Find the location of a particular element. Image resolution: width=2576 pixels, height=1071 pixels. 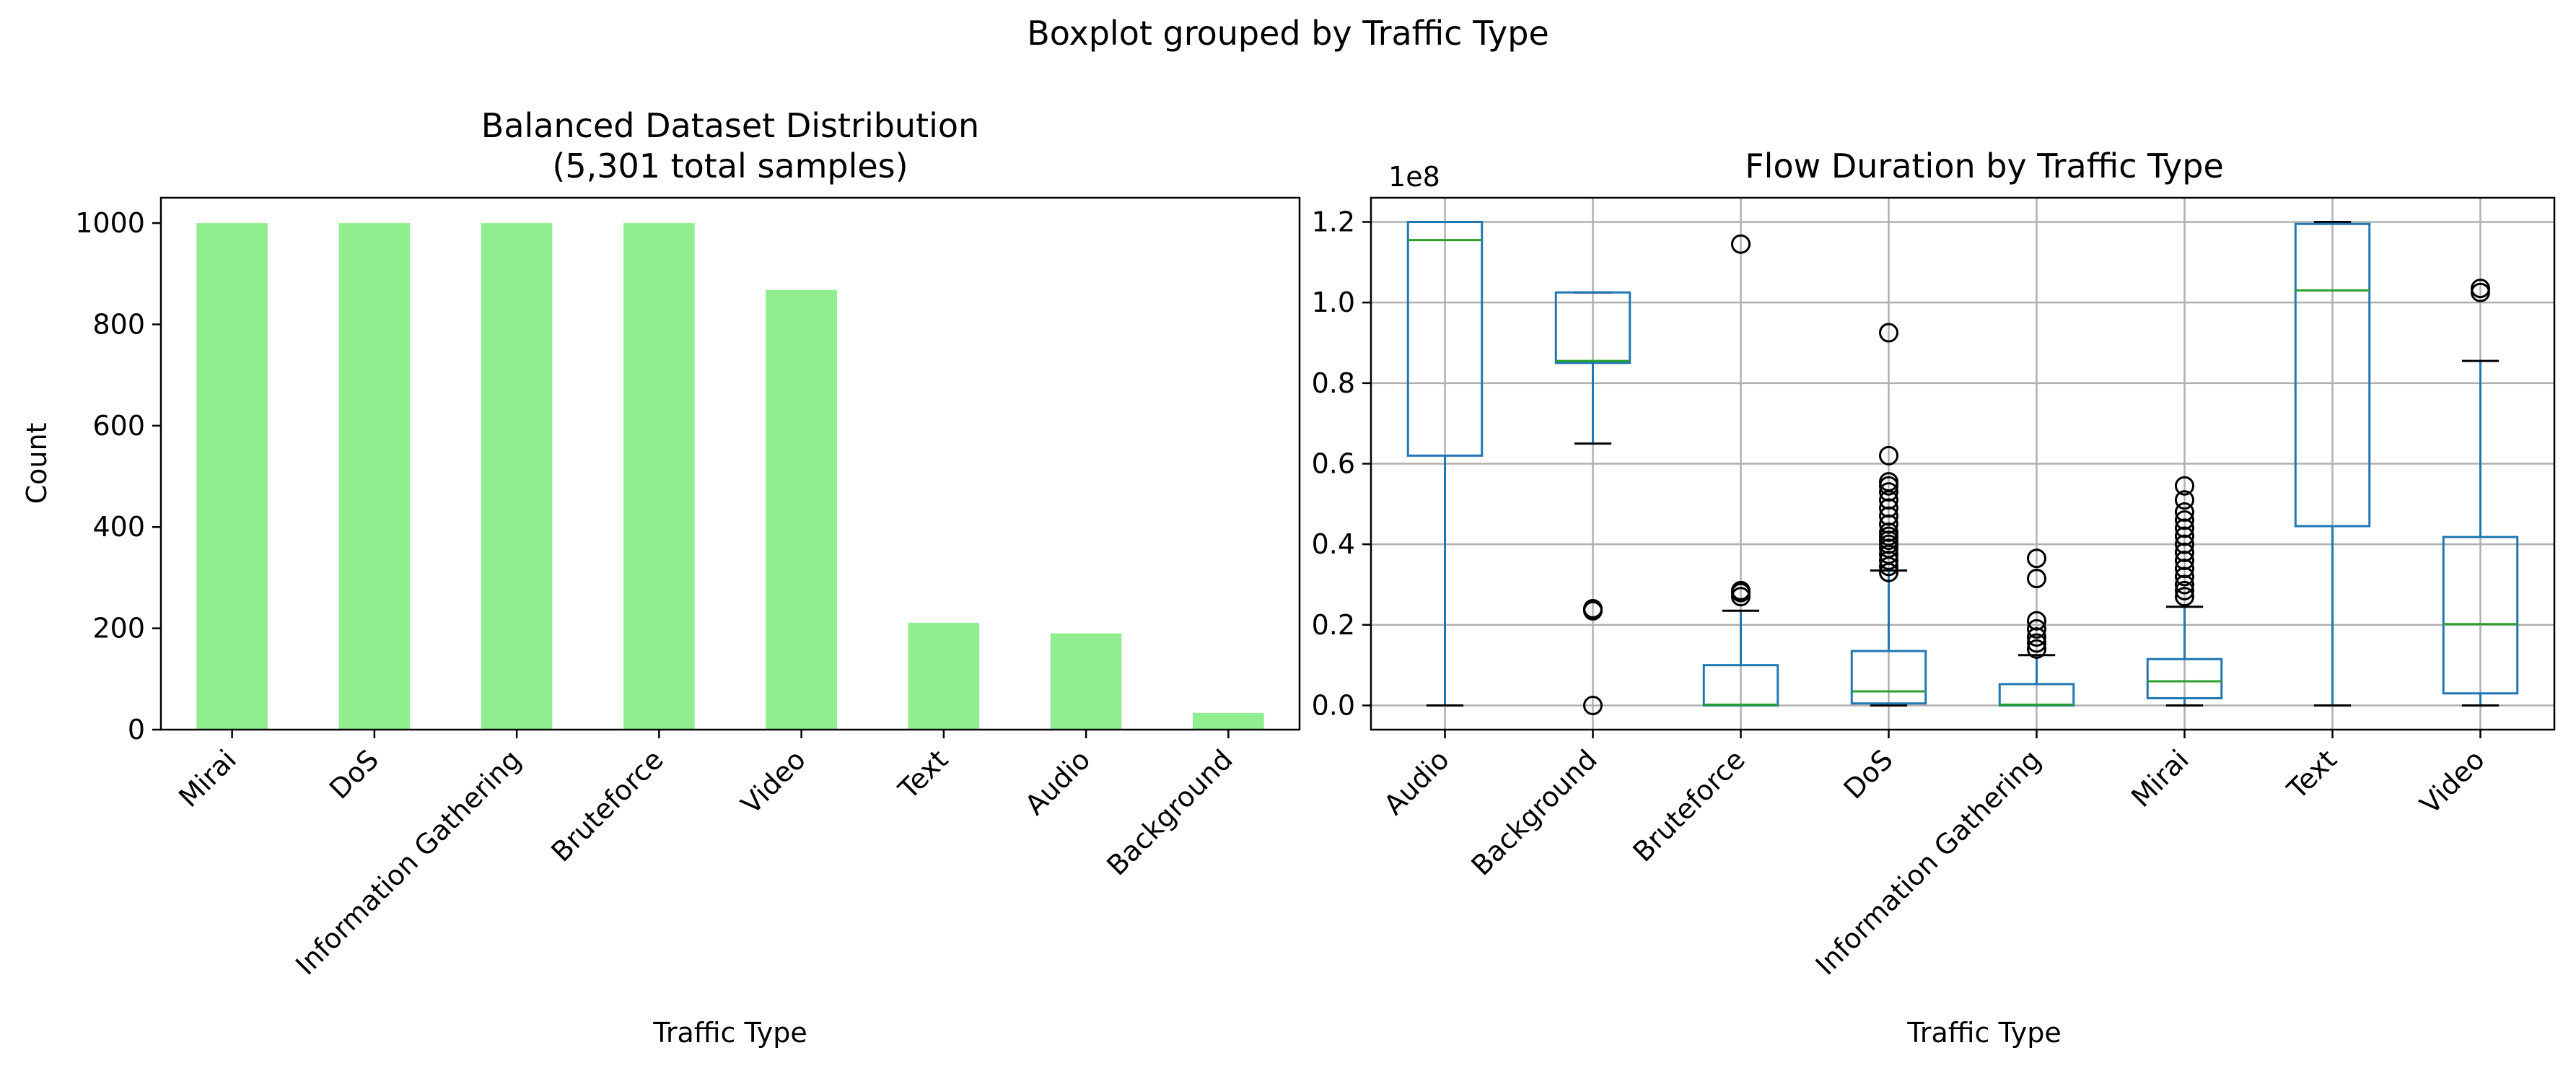

bar-chart-xlabel: Traffic Type is located at coordinates (729, 1033).